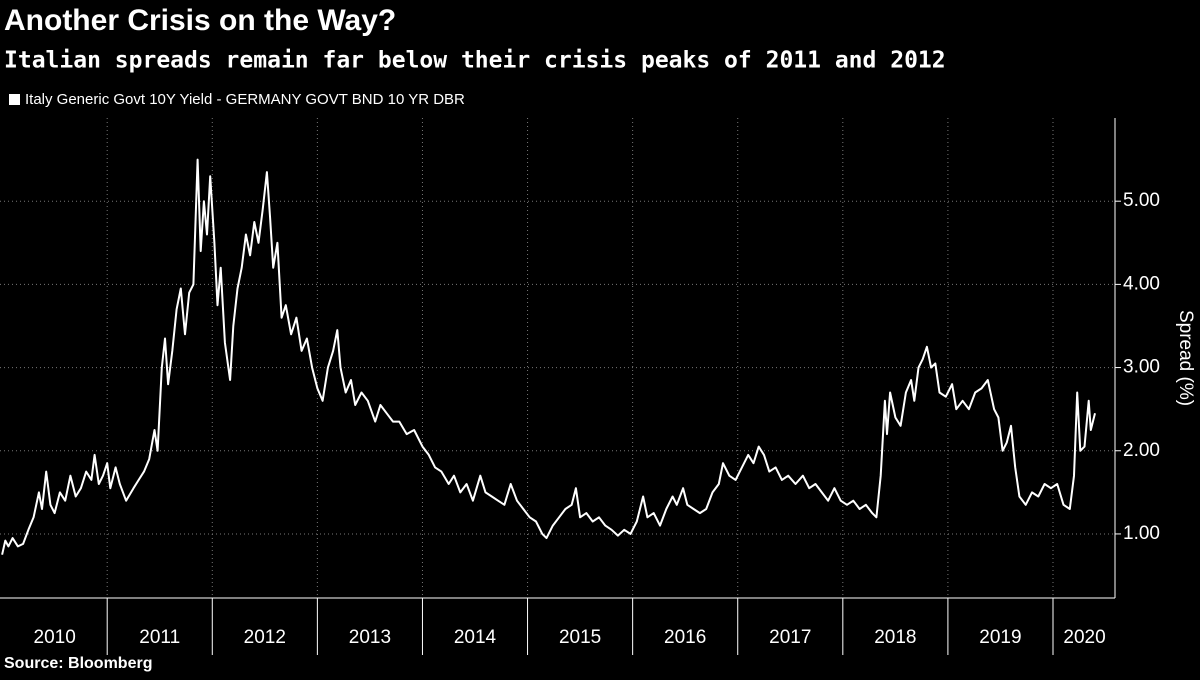  What do you see at coordinates (790, 637) in the screenshot?
I see `x-tick-label: 2017` at bounding box center [790, 637].